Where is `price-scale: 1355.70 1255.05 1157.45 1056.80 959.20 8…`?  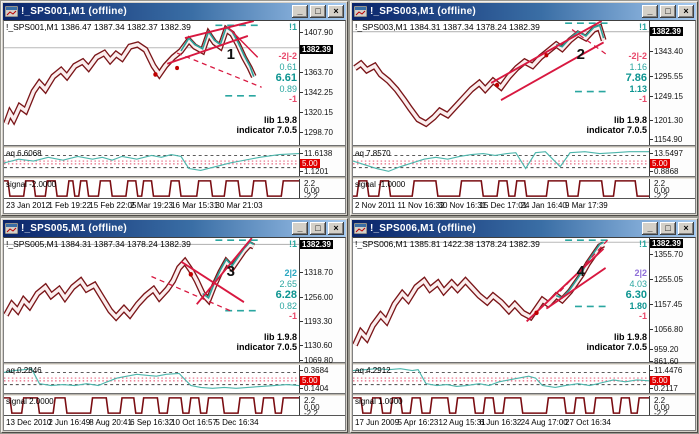 price-scale: 1355.70 1255.05 1157.45 1056.80 959.20 8… is located at coordinates (672, 302).